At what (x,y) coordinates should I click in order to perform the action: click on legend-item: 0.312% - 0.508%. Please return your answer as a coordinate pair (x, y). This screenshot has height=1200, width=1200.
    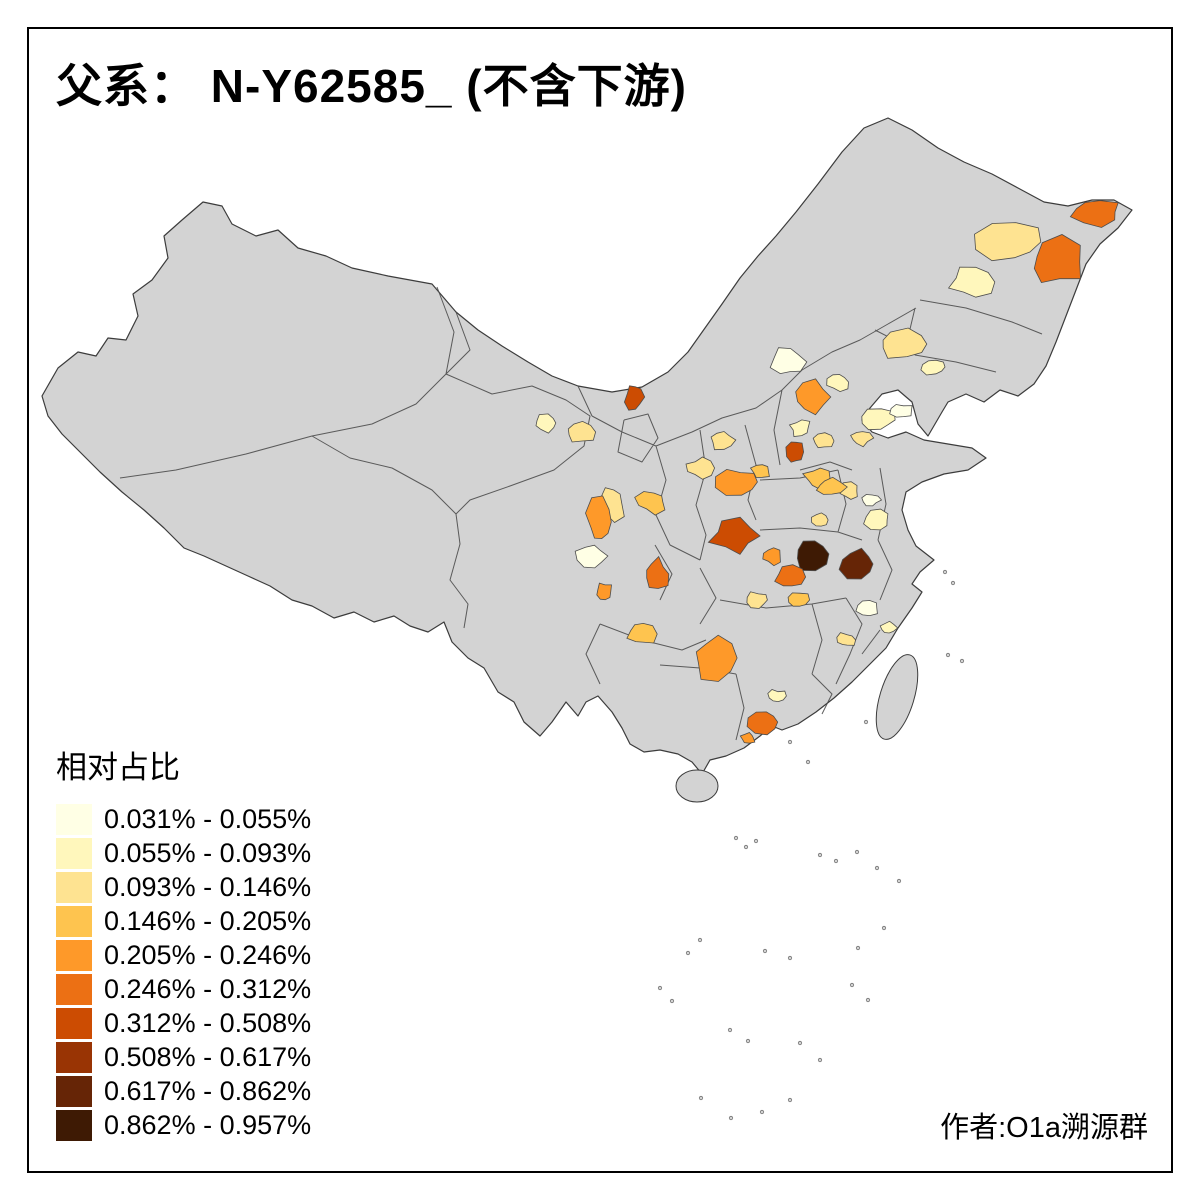
    Looking at the image, I should click on (183, 1023).